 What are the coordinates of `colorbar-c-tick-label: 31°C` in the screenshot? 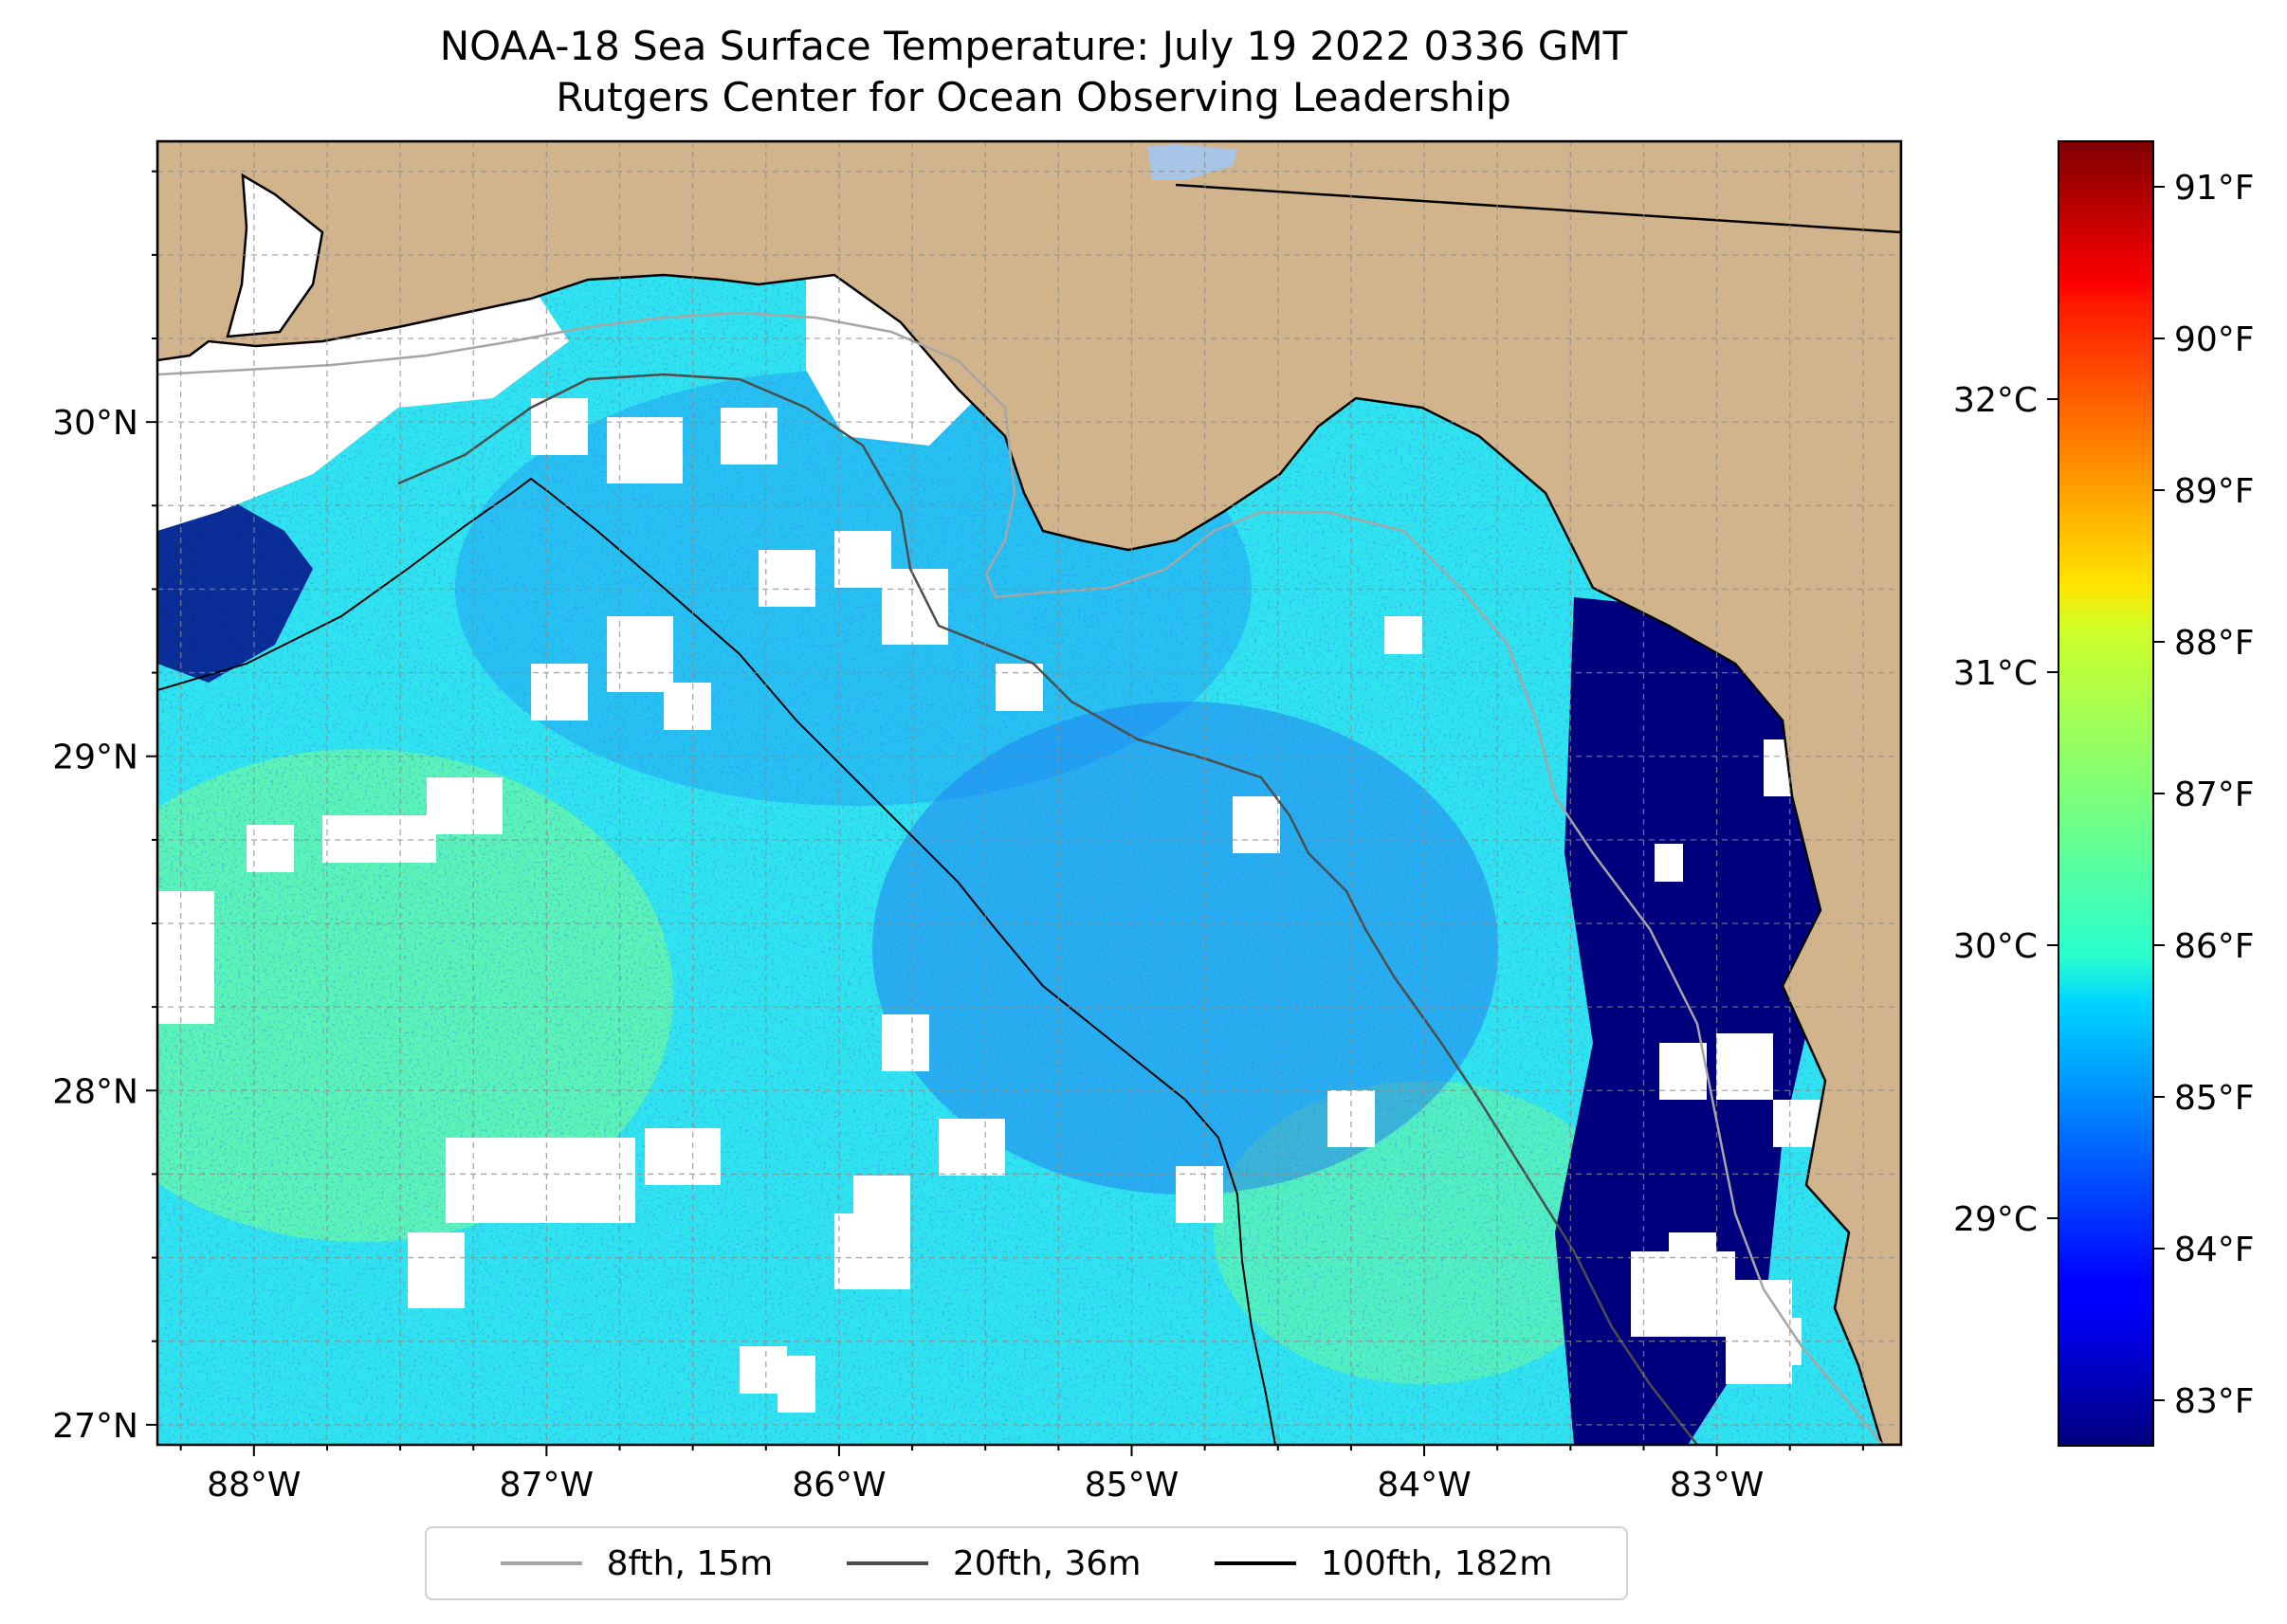 It's located at (1996, 673).